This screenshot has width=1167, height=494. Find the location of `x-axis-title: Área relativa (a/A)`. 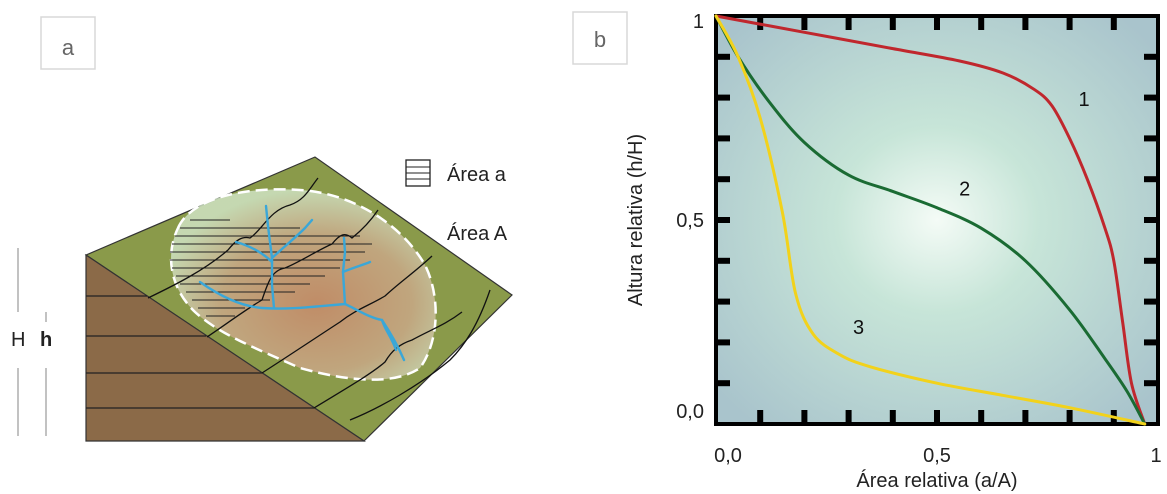

x-axis-title: Área relativa (a/A) is located at coordinates (936, 480).